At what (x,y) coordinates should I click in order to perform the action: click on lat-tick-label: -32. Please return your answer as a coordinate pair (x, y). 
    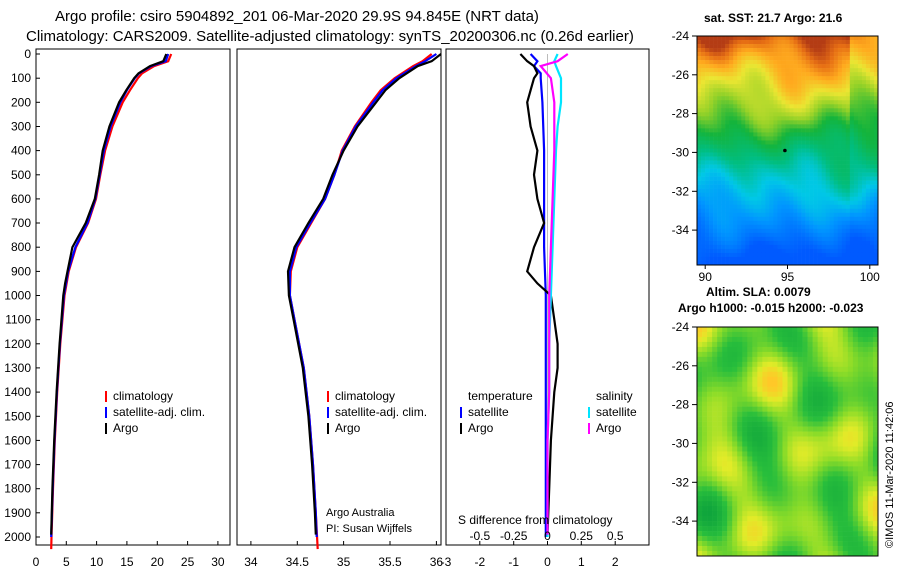
    Looking at the image, I should click on (681, 191).